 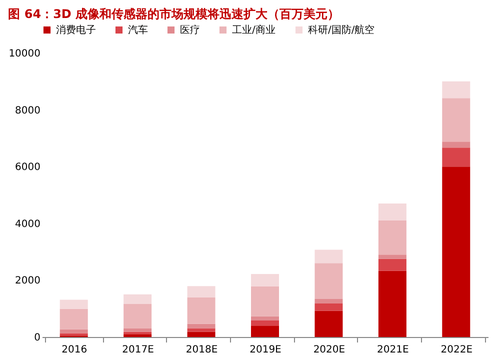 What do you see at coordinates (393, 350) in the screenshot?
I see `x-tick-label: 2021E` at bounding box center [393, 350].